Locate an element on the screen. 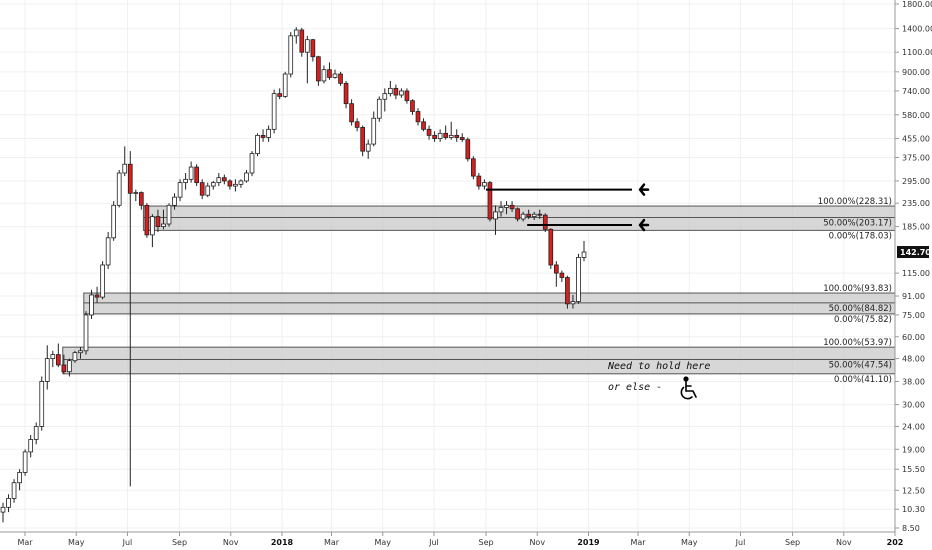 The height and width of the screenshot is (550, 932). y-tick-label: 8.50 is located at coordinates (911, 528).